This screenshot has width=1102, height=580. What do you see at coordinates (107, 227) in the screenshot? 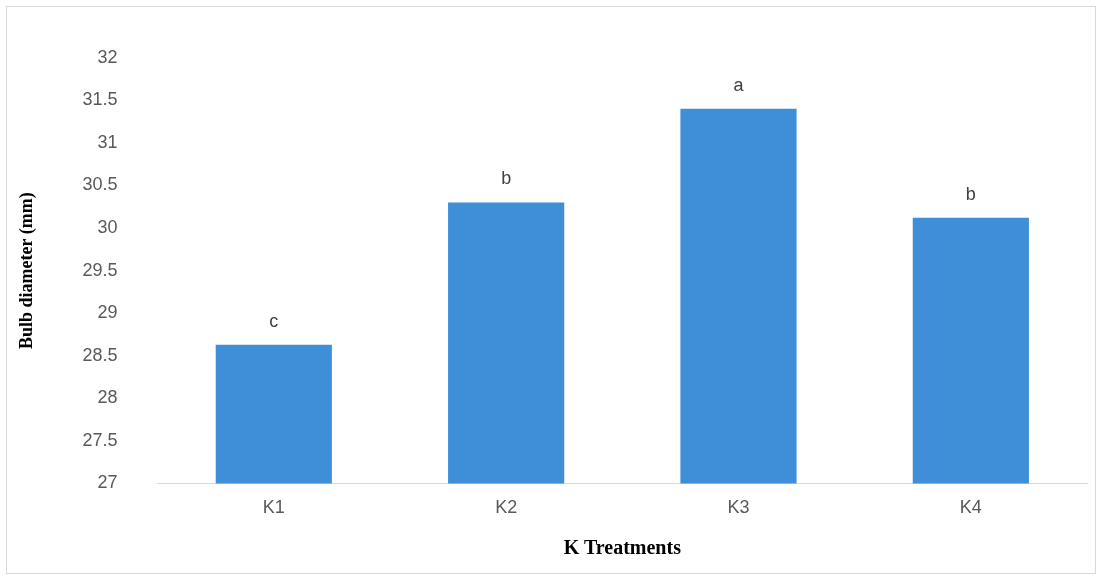
I see `y-tick-label: 30` at bounding box center [107, 227].